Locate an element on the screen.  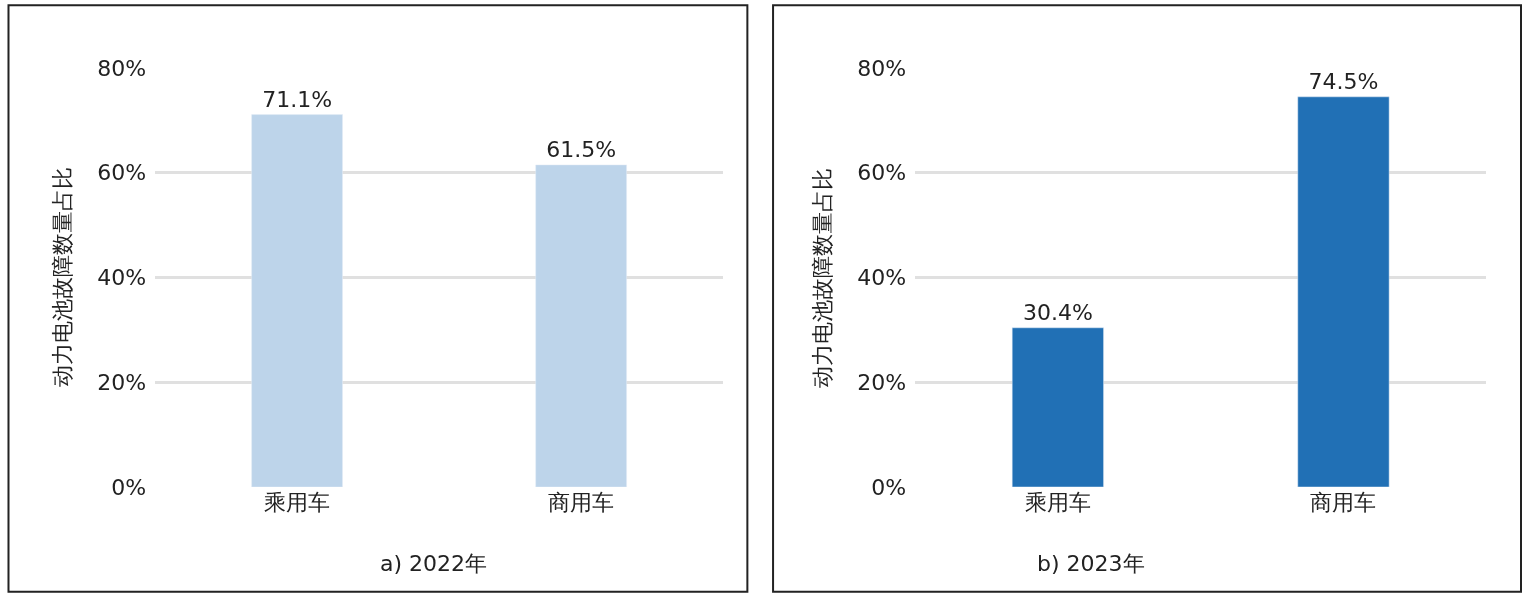
data-label: 71.1% is located at coordinates (297, 99).